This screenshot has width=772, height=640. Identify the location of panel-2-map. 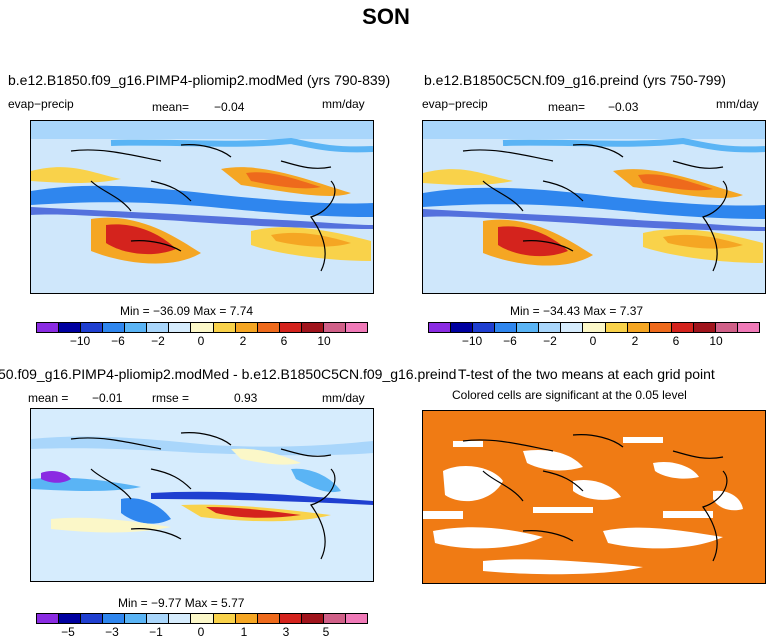
(594, 207).